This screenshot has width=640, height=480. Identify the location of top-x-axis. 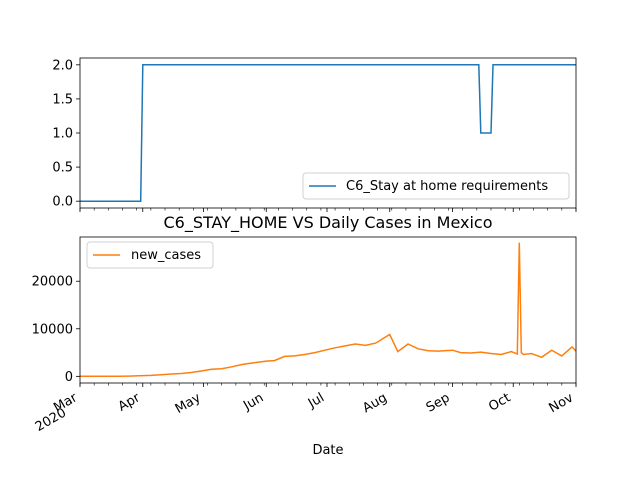
(328, 210).